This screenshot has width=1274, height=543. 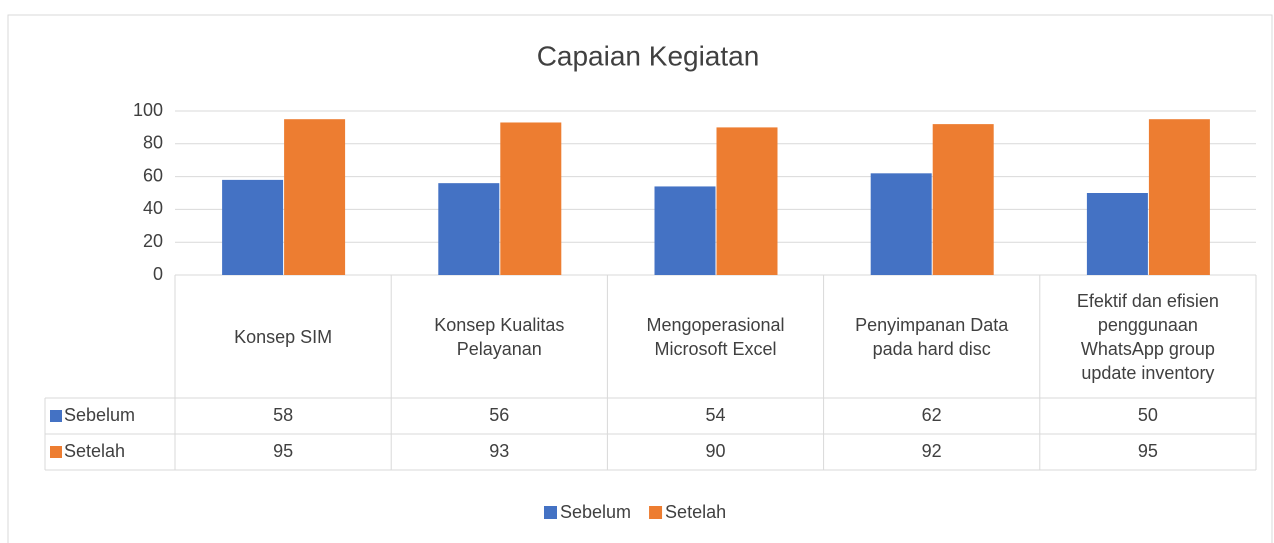 I want to click on table-value: 92, so click(x=932, y=451).